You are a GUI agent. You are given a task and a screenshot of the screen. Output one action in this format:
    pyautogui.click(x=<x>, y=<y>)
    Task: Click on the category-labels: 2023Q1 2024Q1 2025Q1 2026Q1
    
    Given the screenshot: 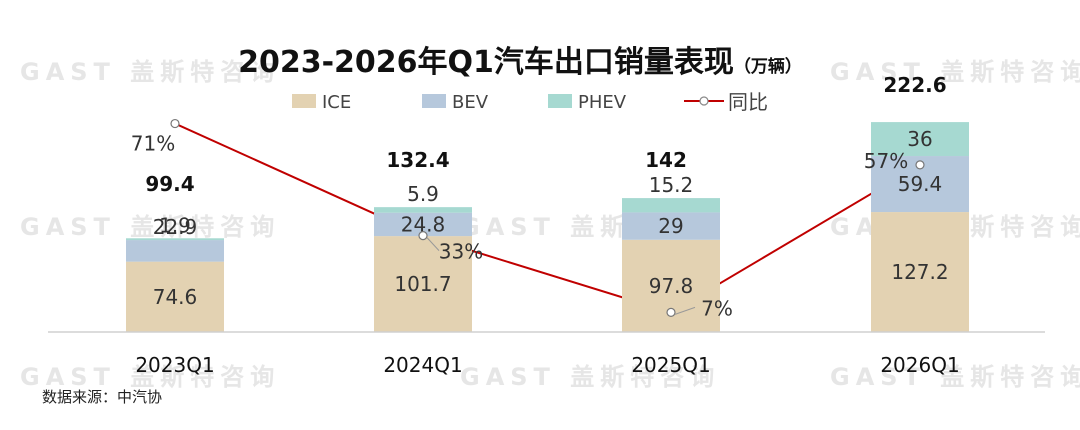 What is the action you would take?
    pyautogui.click(x=547, y=365)
    